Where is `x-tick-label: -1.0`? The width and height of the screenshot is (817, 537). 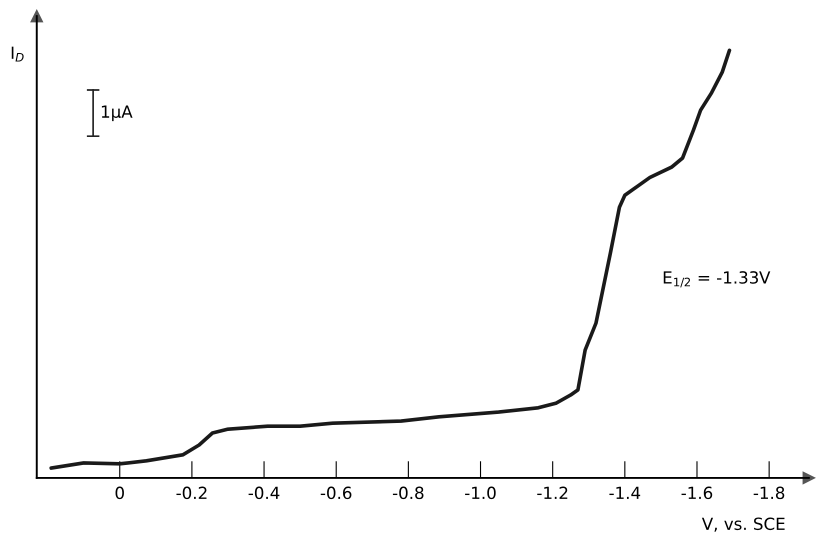
x-tick-label: -1.0 is located at coordinates (480, 493).